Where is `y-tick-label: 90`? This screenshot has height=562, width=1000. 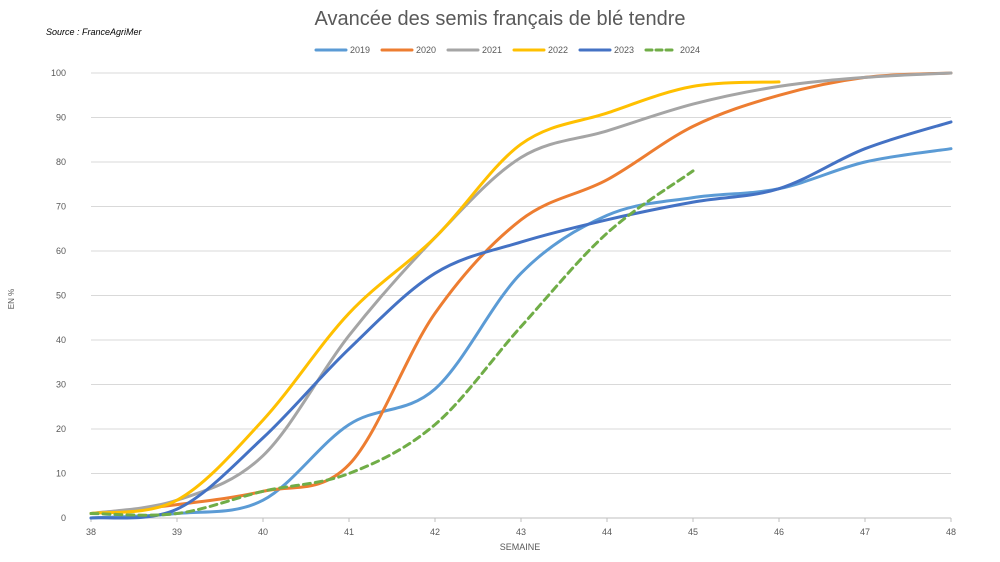
y-tick-label: 90 is located at coordinates (61, 118).